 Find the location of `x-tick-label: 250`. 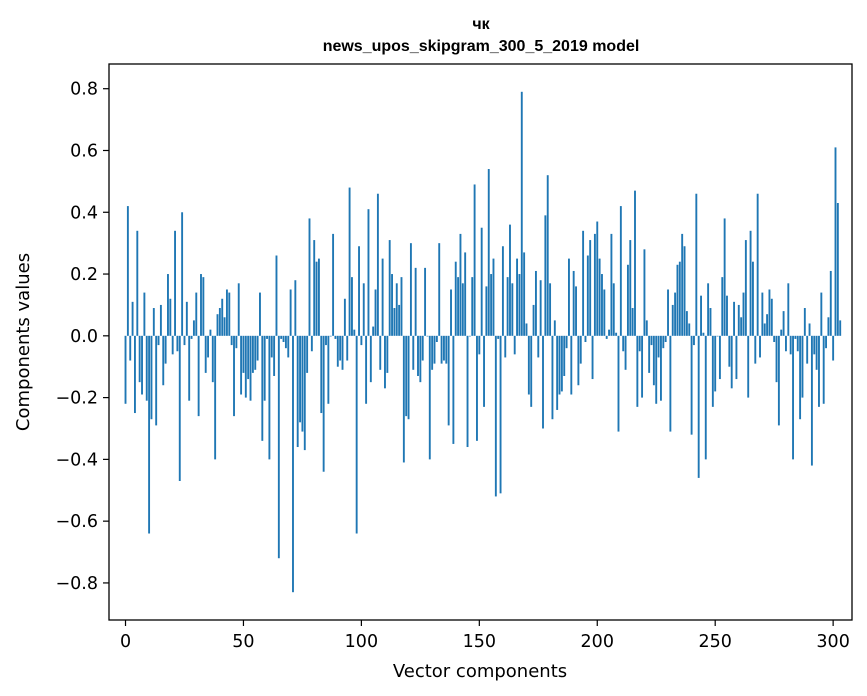

x-tick-label: 250 is located at coordinates (714, 642).